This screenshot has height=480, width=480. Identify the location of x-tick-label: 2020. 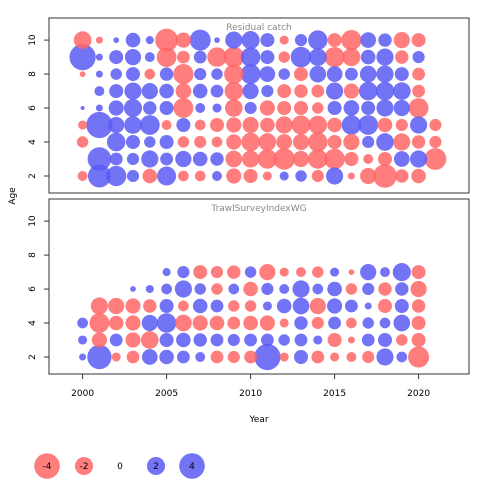
(418, 394).